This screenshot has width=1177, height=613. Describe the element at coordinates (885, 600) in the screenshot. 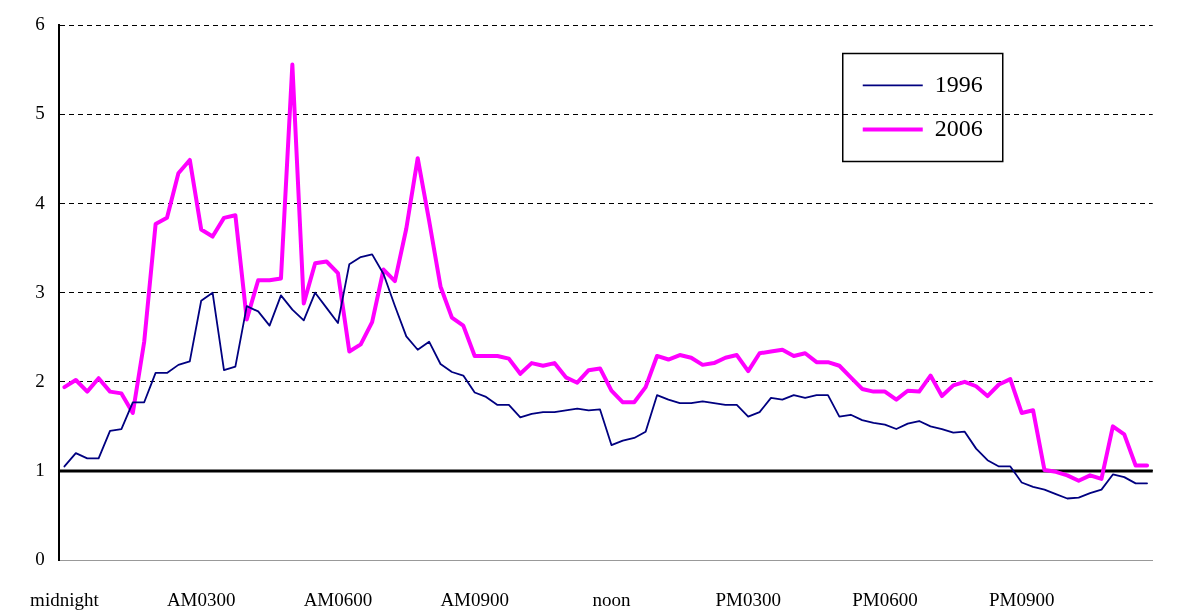

I see `x-tick-label: PM0600` at that location.